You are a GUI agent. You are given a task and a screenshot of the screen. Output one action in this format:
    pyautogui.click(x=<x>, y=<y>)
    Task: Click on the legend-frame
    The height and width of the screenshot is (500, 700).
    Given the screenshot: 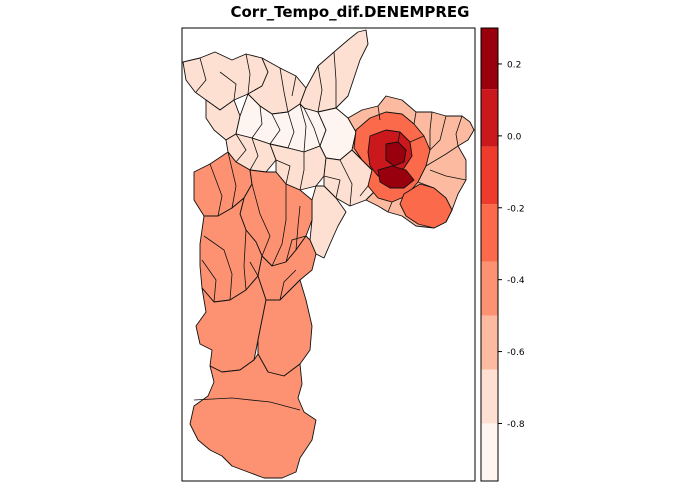 What is the action you would take?
    pyautogui.click(x=489, y=254)
    